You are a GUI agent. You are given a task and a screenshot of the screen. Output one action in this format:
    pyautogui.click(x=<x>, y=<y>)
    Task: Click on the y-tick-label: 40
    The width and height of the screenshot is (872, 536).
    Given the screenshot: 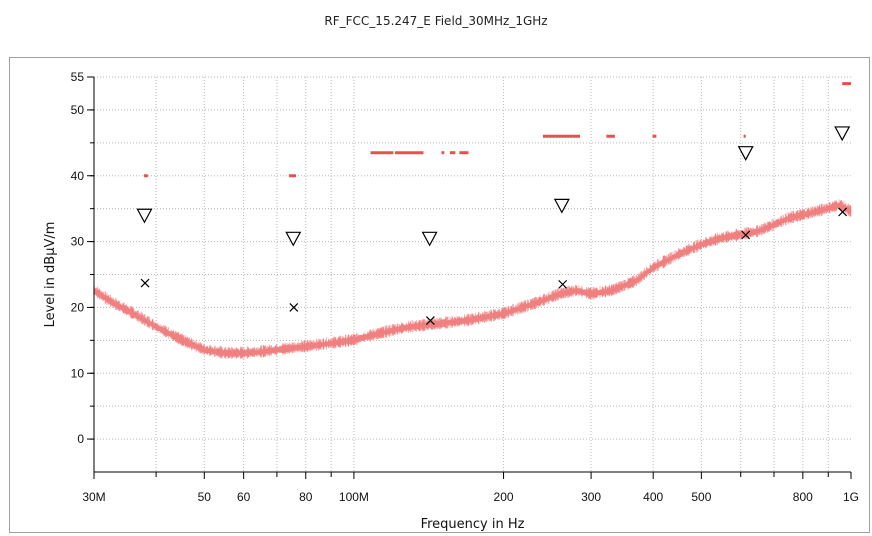 What is the action you would take?
    pyautogui.click(x=78, y=176)
    